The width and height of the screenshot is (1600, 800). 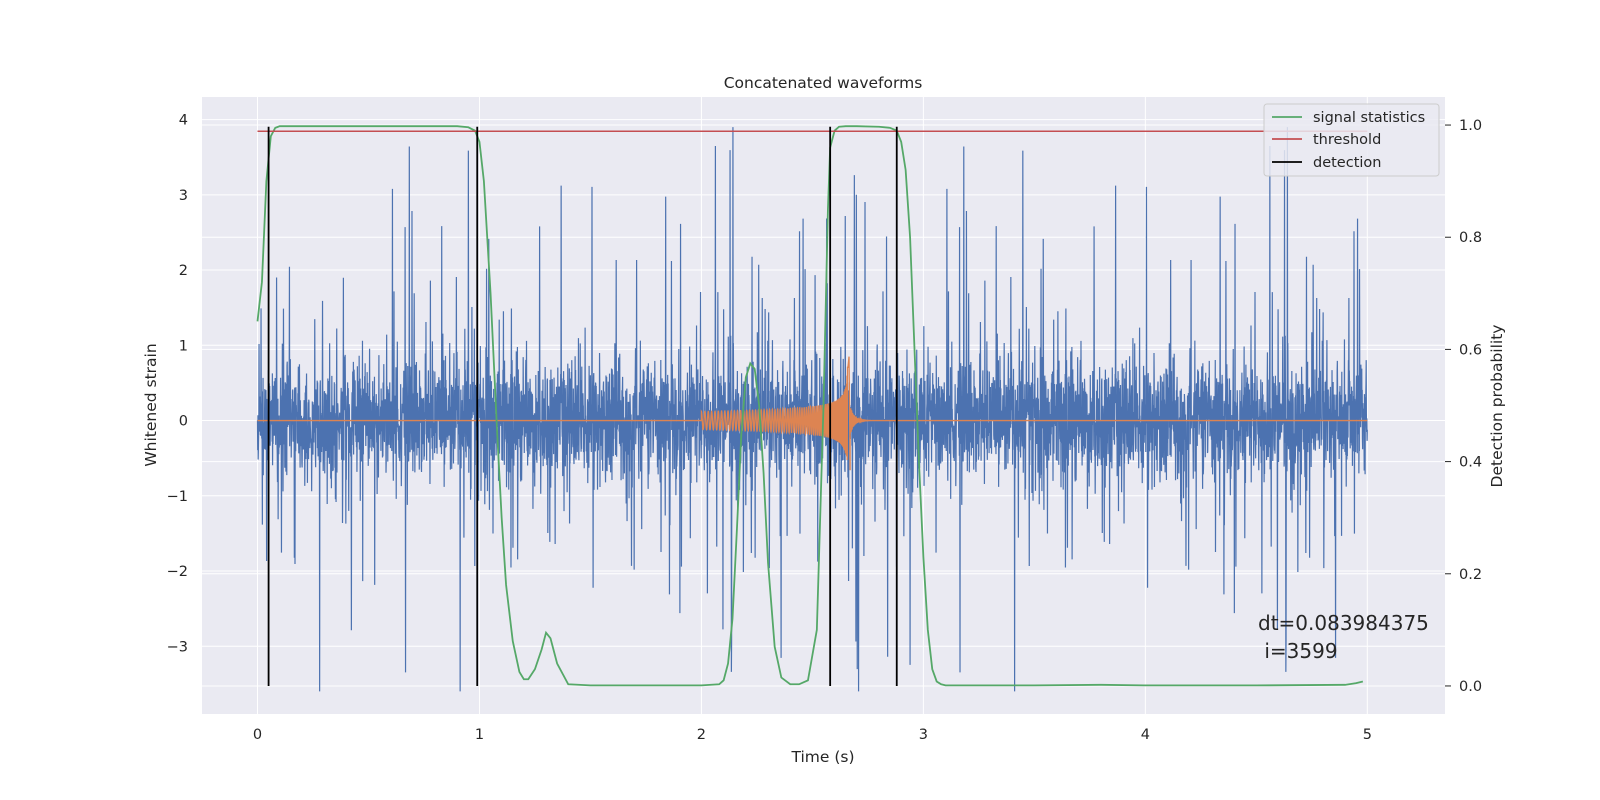 What do you see at coordinates (1497, 406) in the screenshot?
I see `y2-axis-label: Detection probability` at bounding box center [1497, 406].